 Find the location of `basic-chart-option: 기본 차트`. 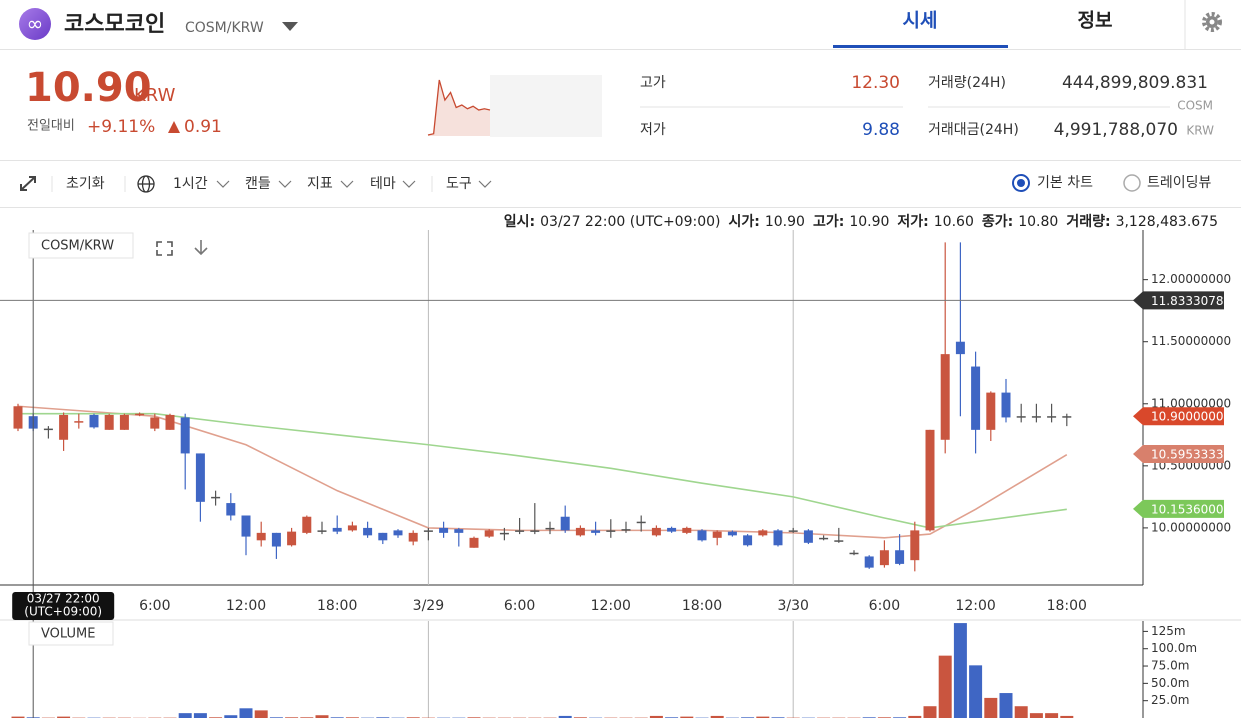

basic-chart-option: 기본 차트 is located at coordinates (1065, 183).